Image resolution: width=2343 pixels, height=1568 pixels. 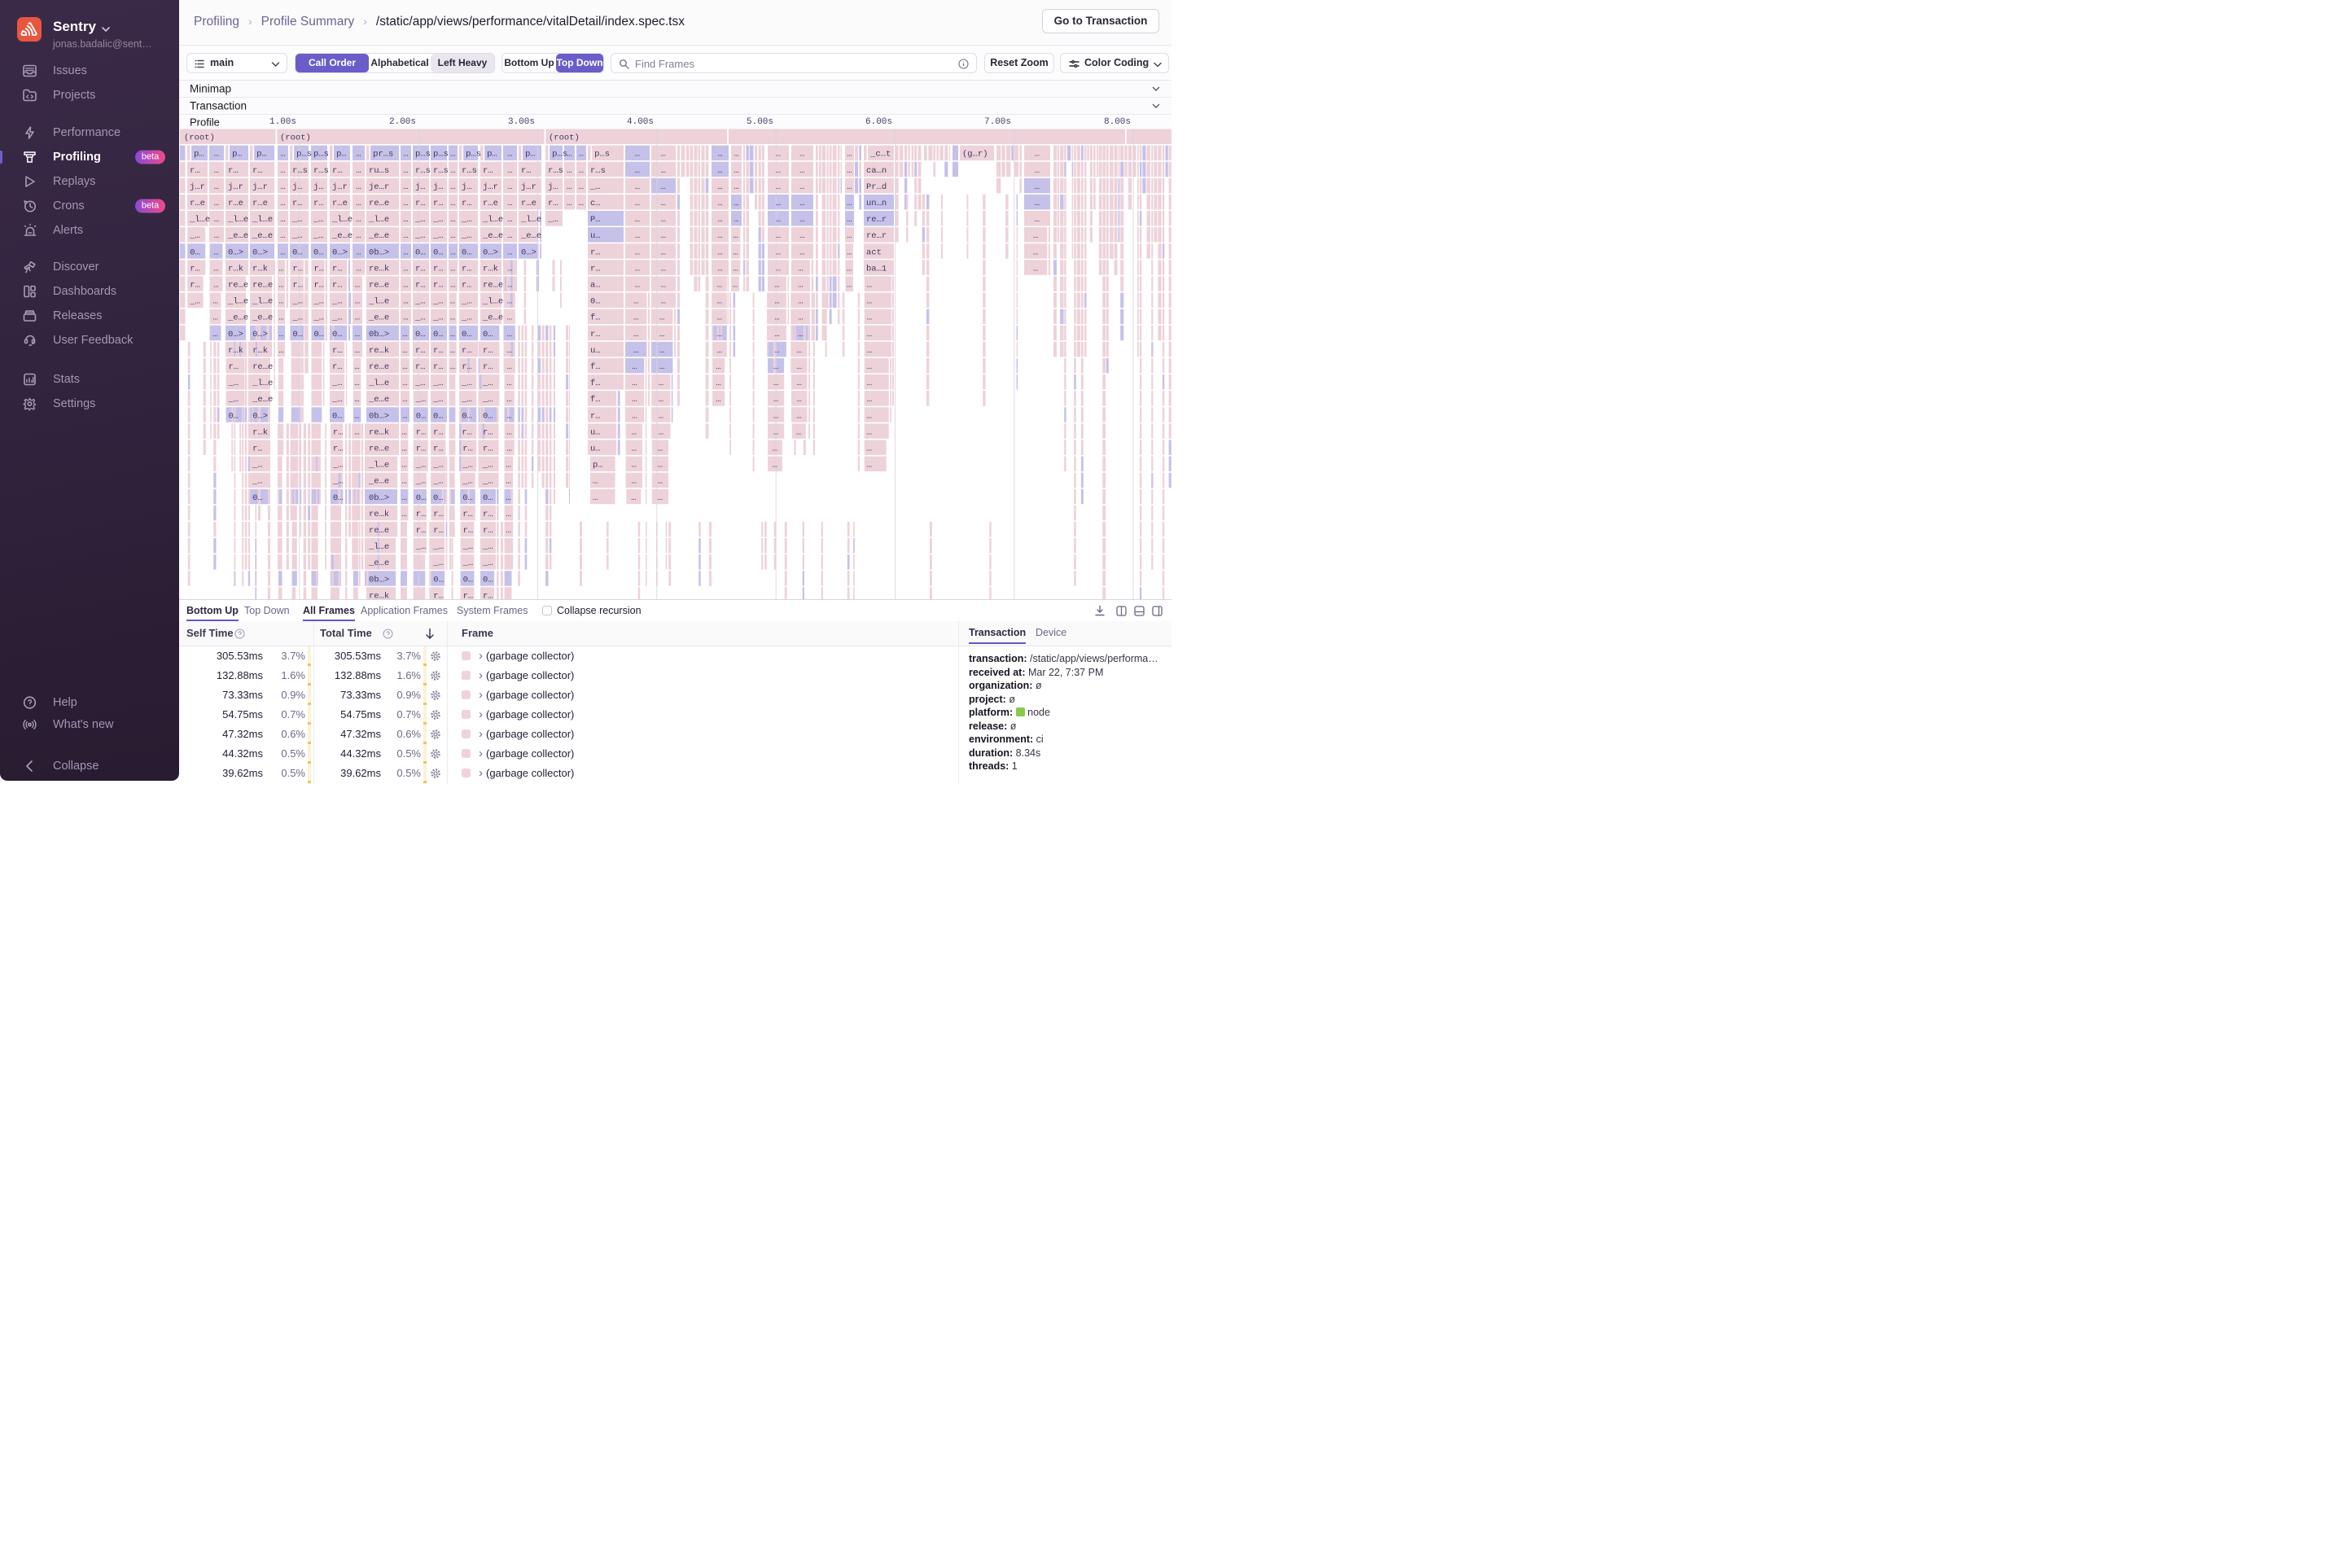 I want to click on svg-text: p…s, so click(x=602, y=155).